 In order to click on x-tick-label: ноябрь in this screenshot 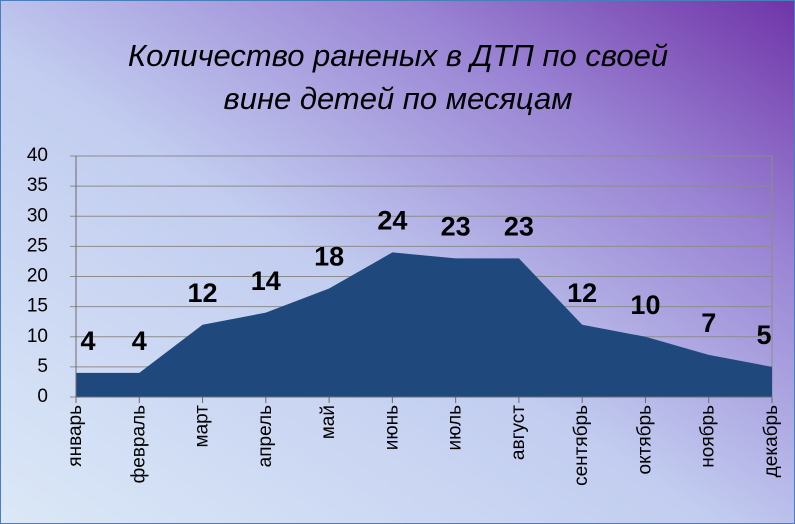, I will do `click(708, 436)`.